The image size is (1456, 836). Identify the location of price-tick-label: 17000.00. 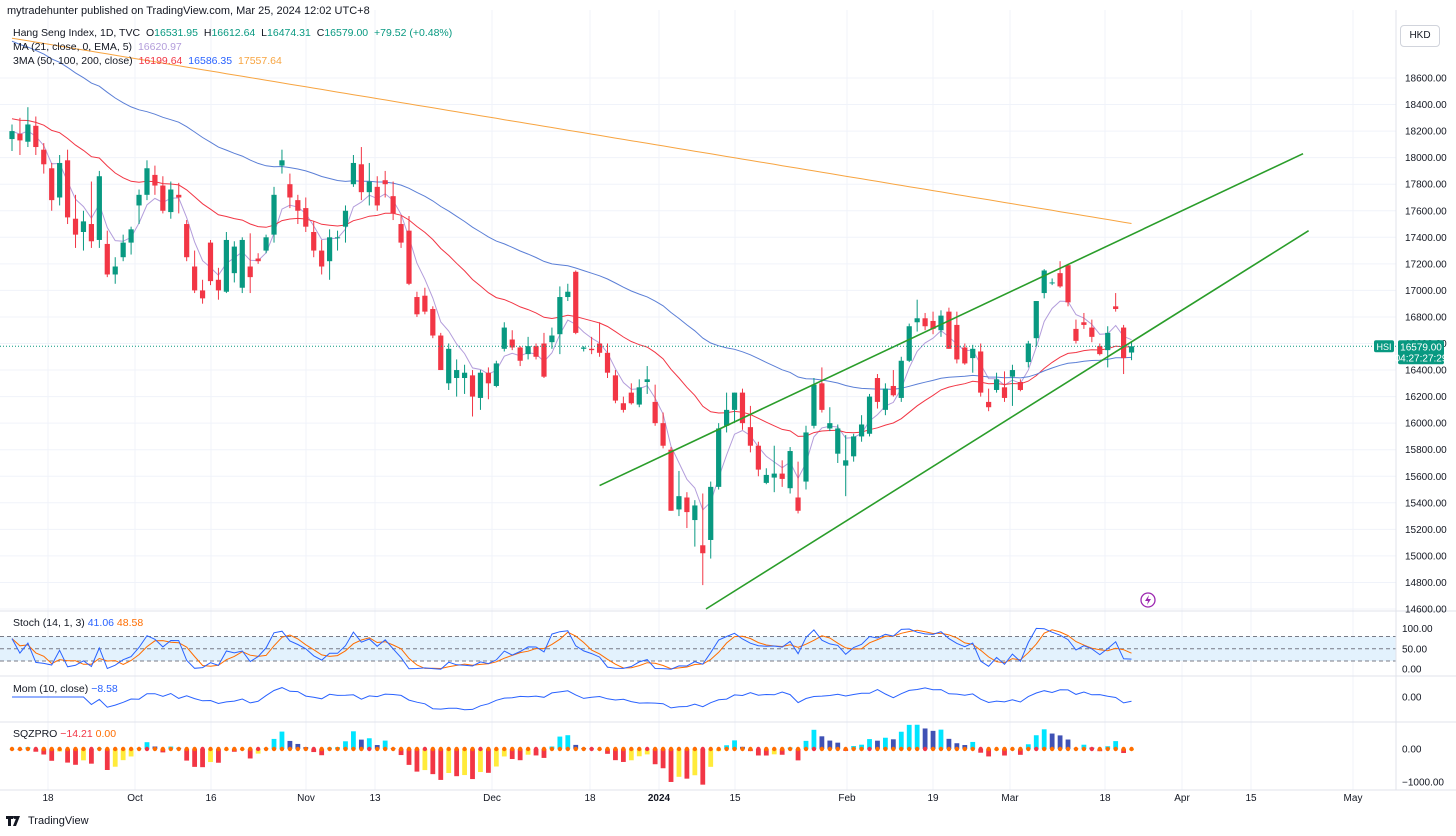
(1426, 291).